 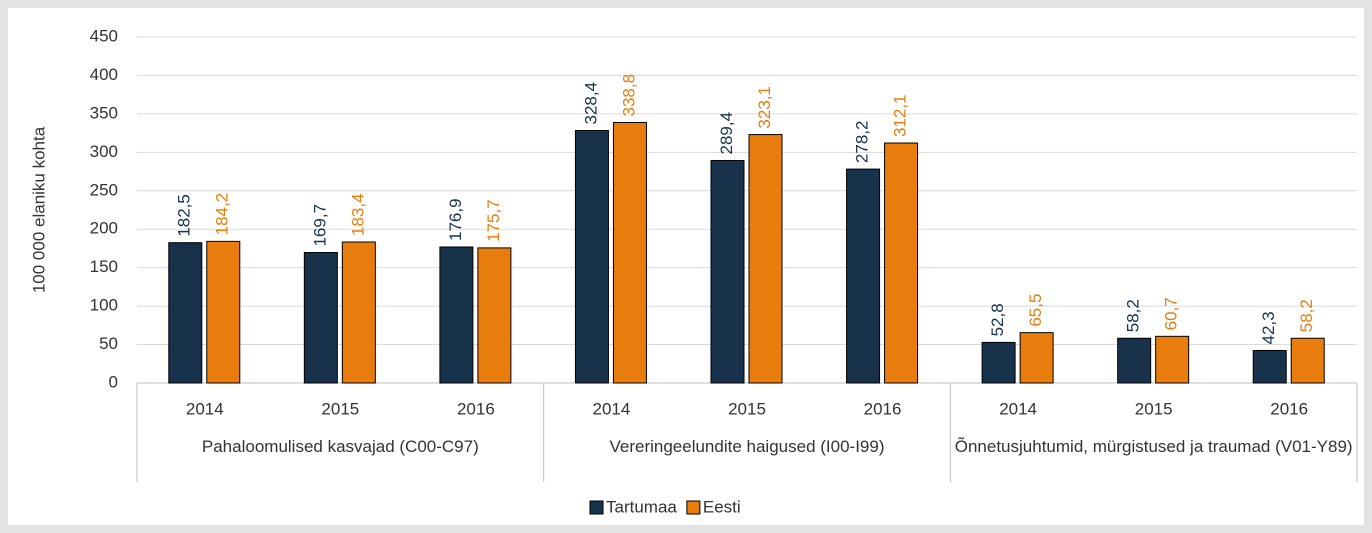 What do you see at coordinates (900, 115) in the screenshot?
I see `data-label: 312,1` at bounding box center [900, 115].